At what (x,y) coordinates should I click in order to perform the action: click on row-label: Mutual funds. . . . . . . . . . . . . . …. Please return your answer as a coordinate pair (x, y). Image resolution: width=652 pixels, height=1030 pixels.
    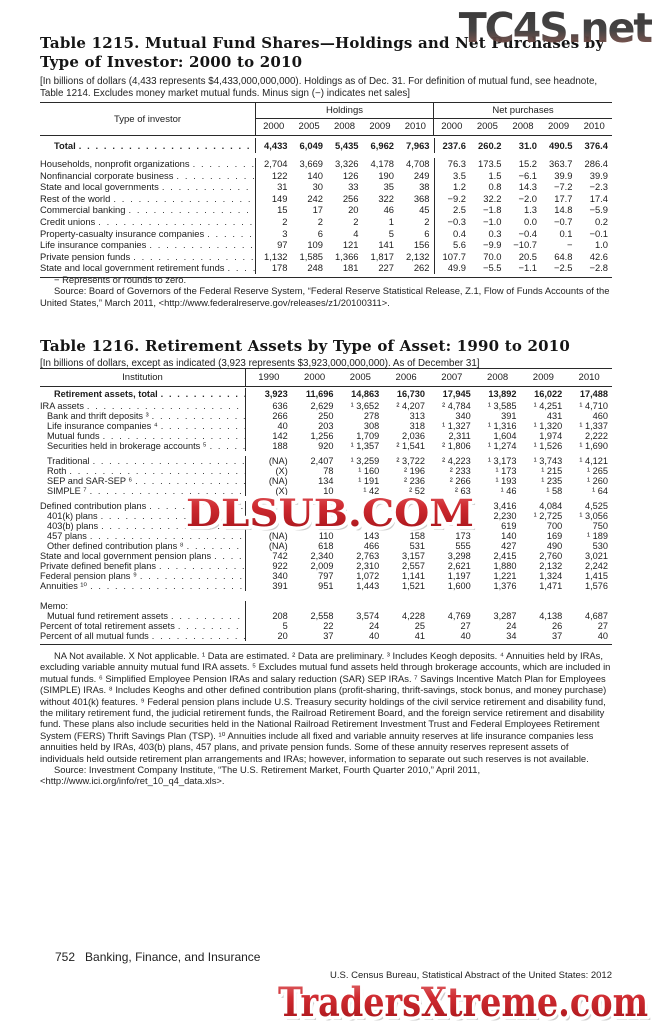
    Looking at the image, I should click on (143, 435).